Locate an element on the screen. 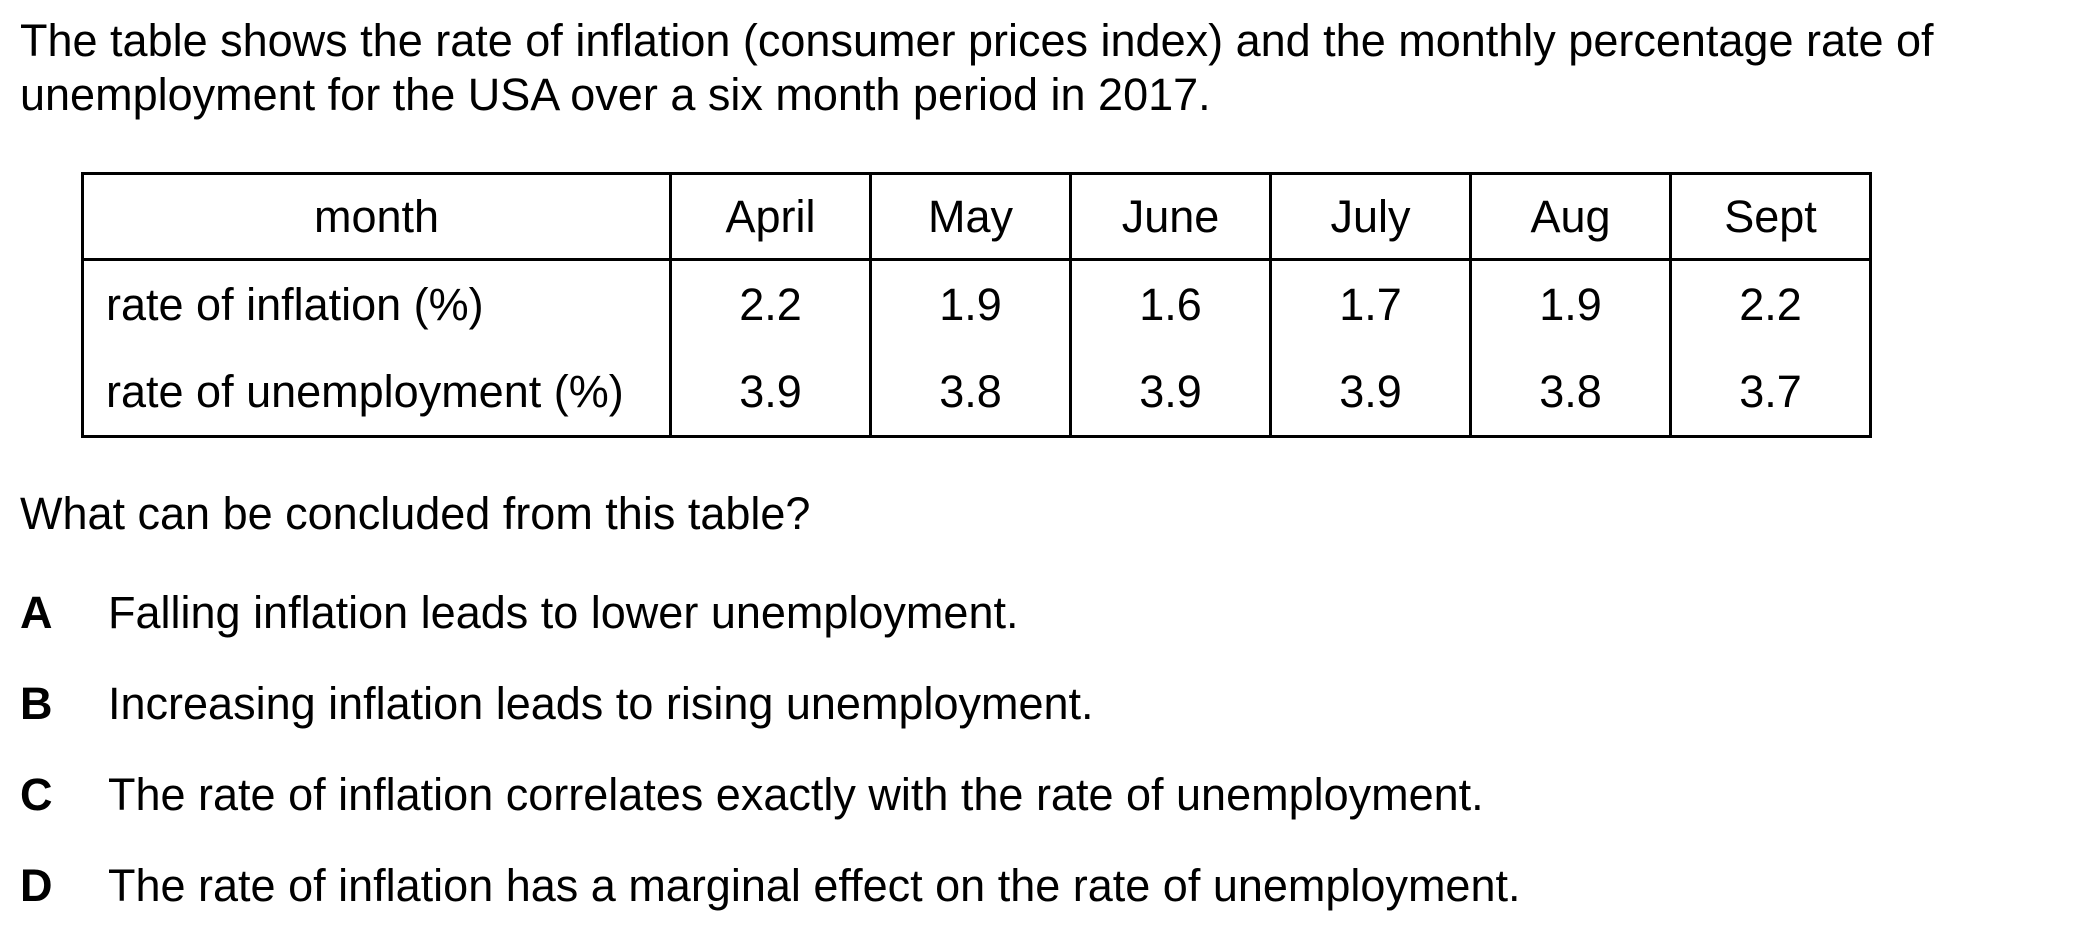 The height and width of the screenshot is (950, 2100). option-letter: A is located at coordinates (36, 612).